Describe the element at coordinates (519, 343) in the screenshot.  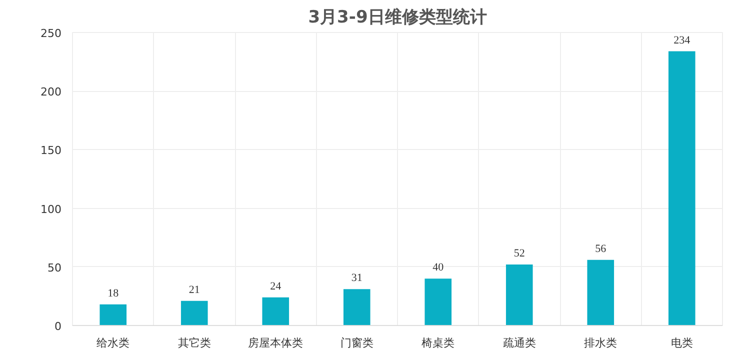
I see `x-tick-label: 疏通类` at that location.